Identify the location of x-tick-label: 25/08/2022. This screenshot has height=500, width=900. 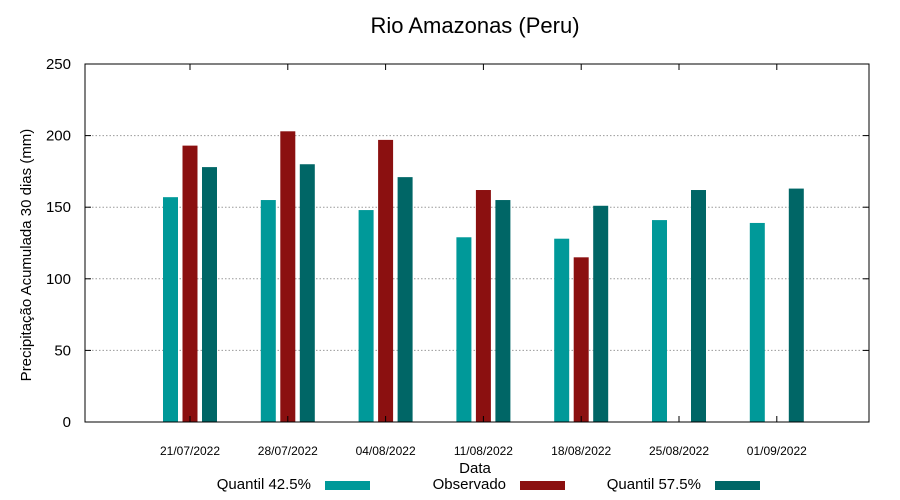
(679, 451).